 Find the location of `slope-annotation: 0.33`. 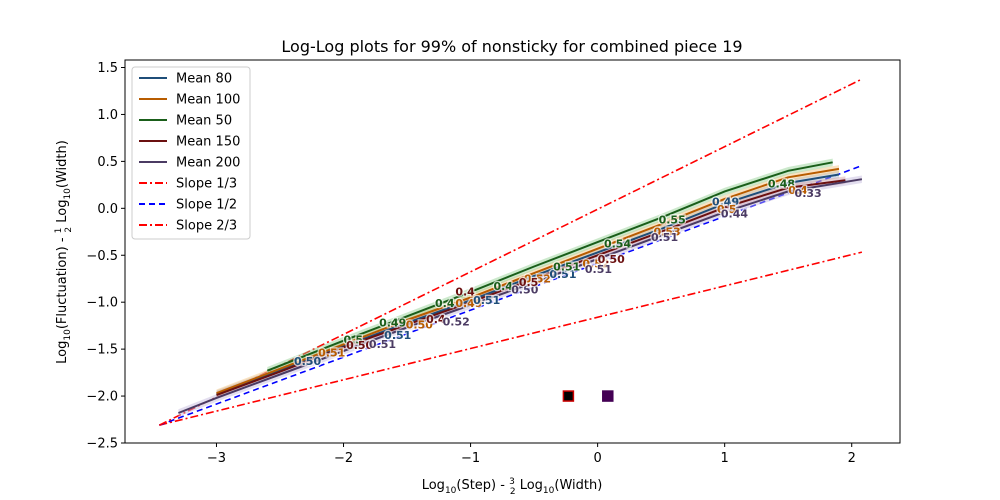

slope-annotation: 0.33 is located at coordinates (808, 193).